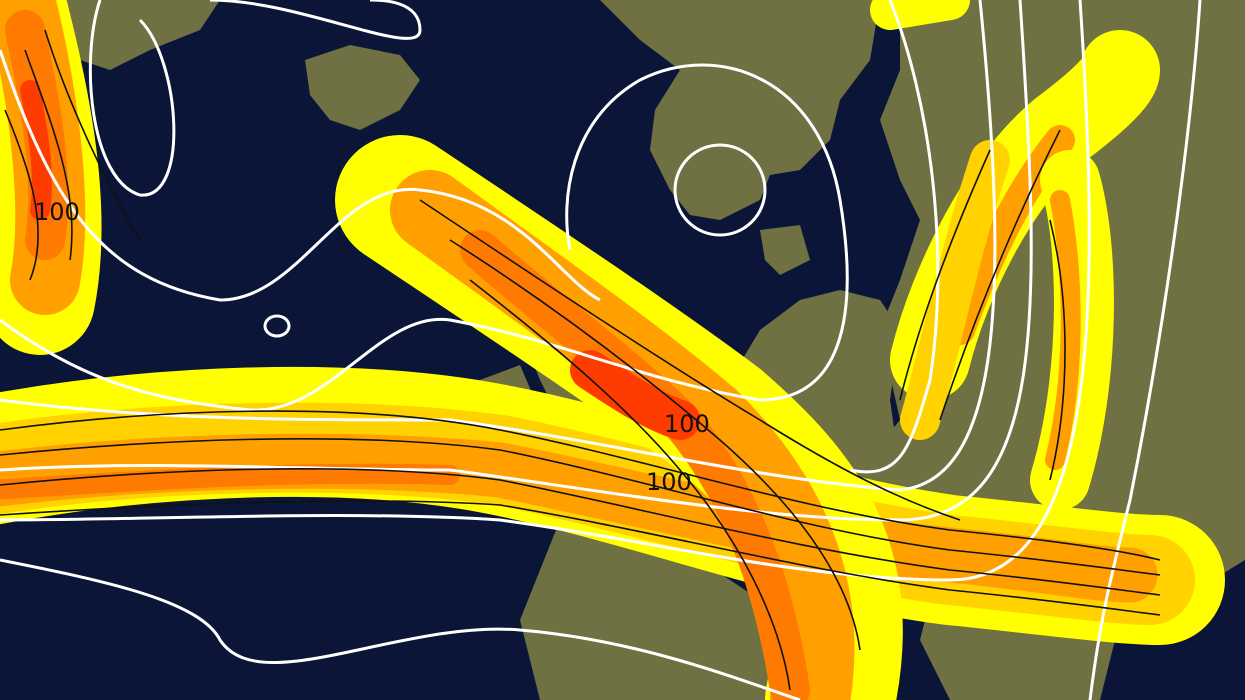 Image resolution: width=1245 pixels, height=700 pixels. I want to click on continental-europe, so click(815, 395).